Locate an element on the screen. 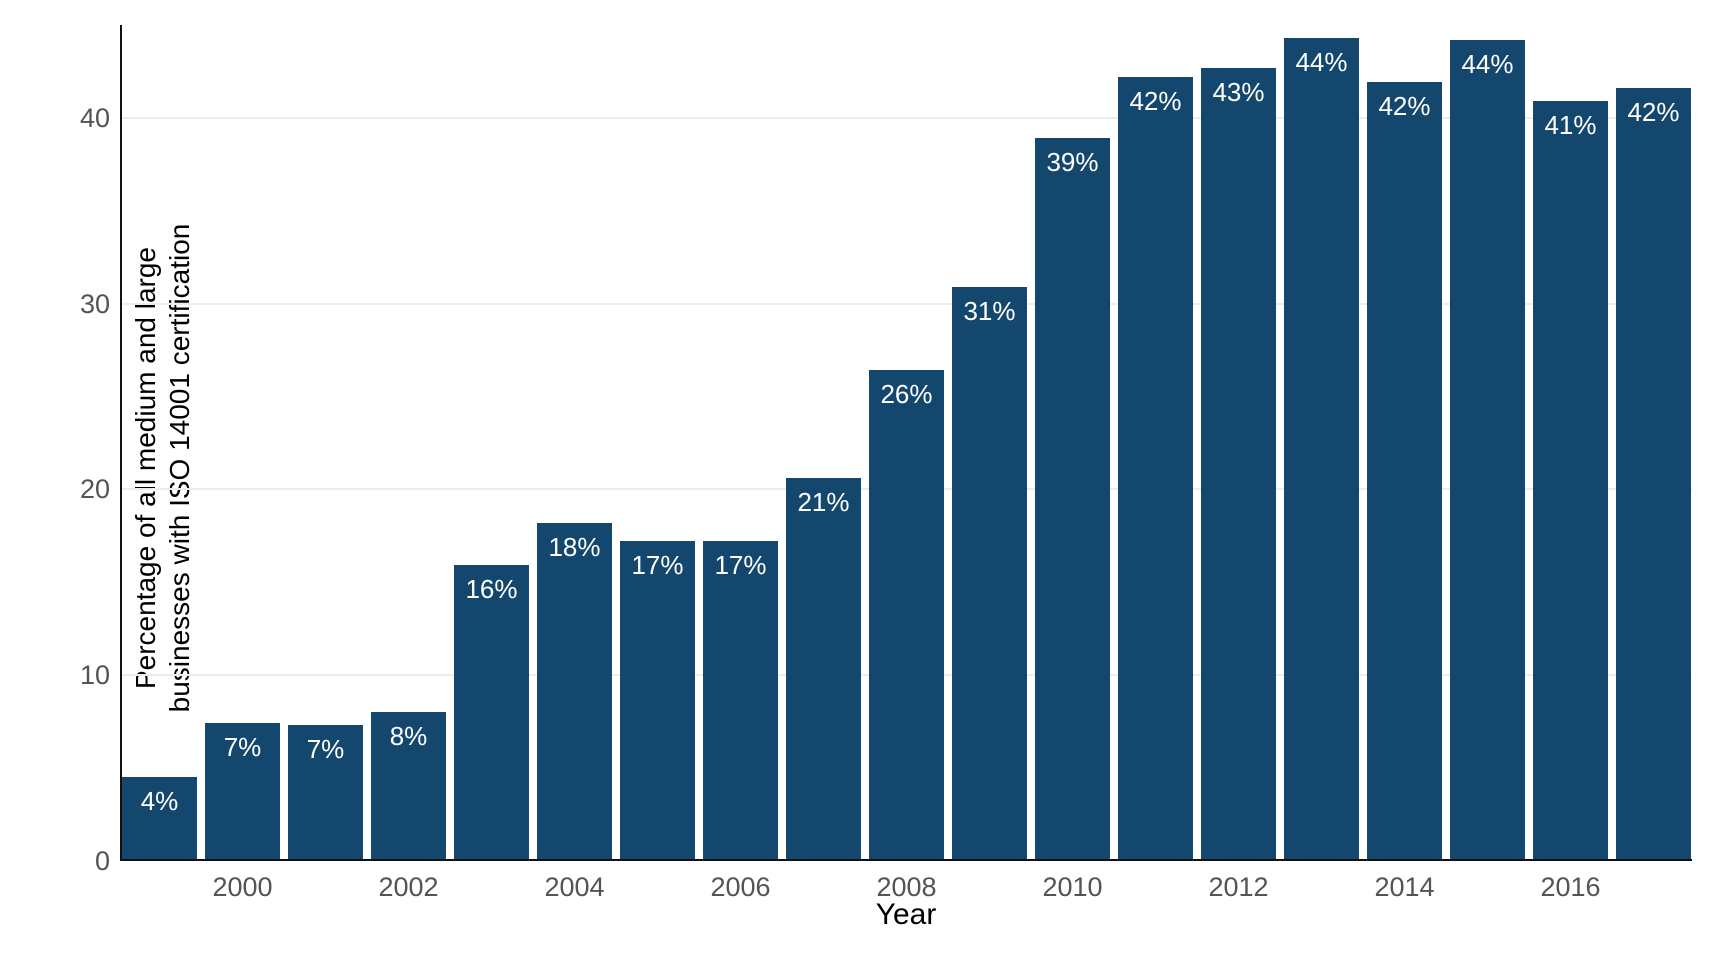  x-axis-title: Year is located at coordinates (906, 914).